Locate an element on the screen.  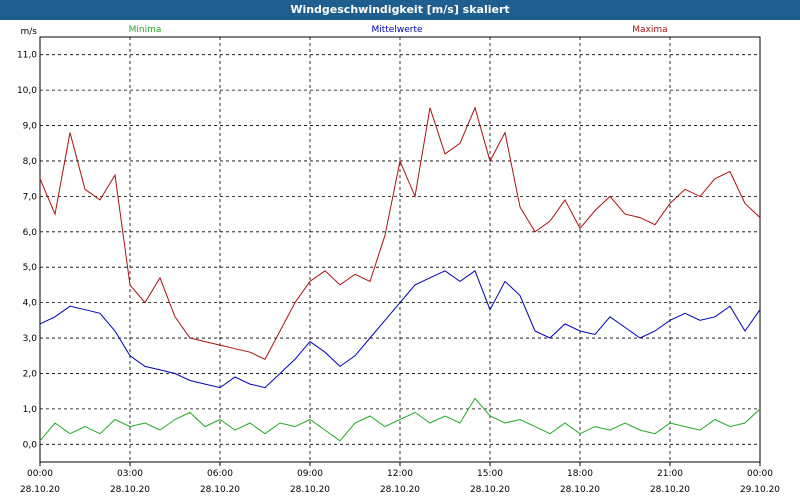
y-tick-label: 6,0 is located at coordinates (30, 233).